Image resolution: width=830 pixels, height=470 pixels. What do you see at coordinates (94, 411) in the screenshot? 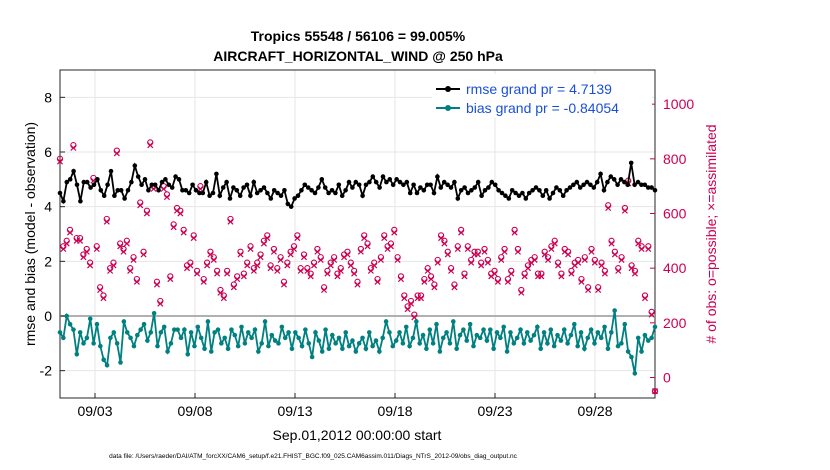
I see `x-tick-label: 09/03` at bounding box center [94, 411].